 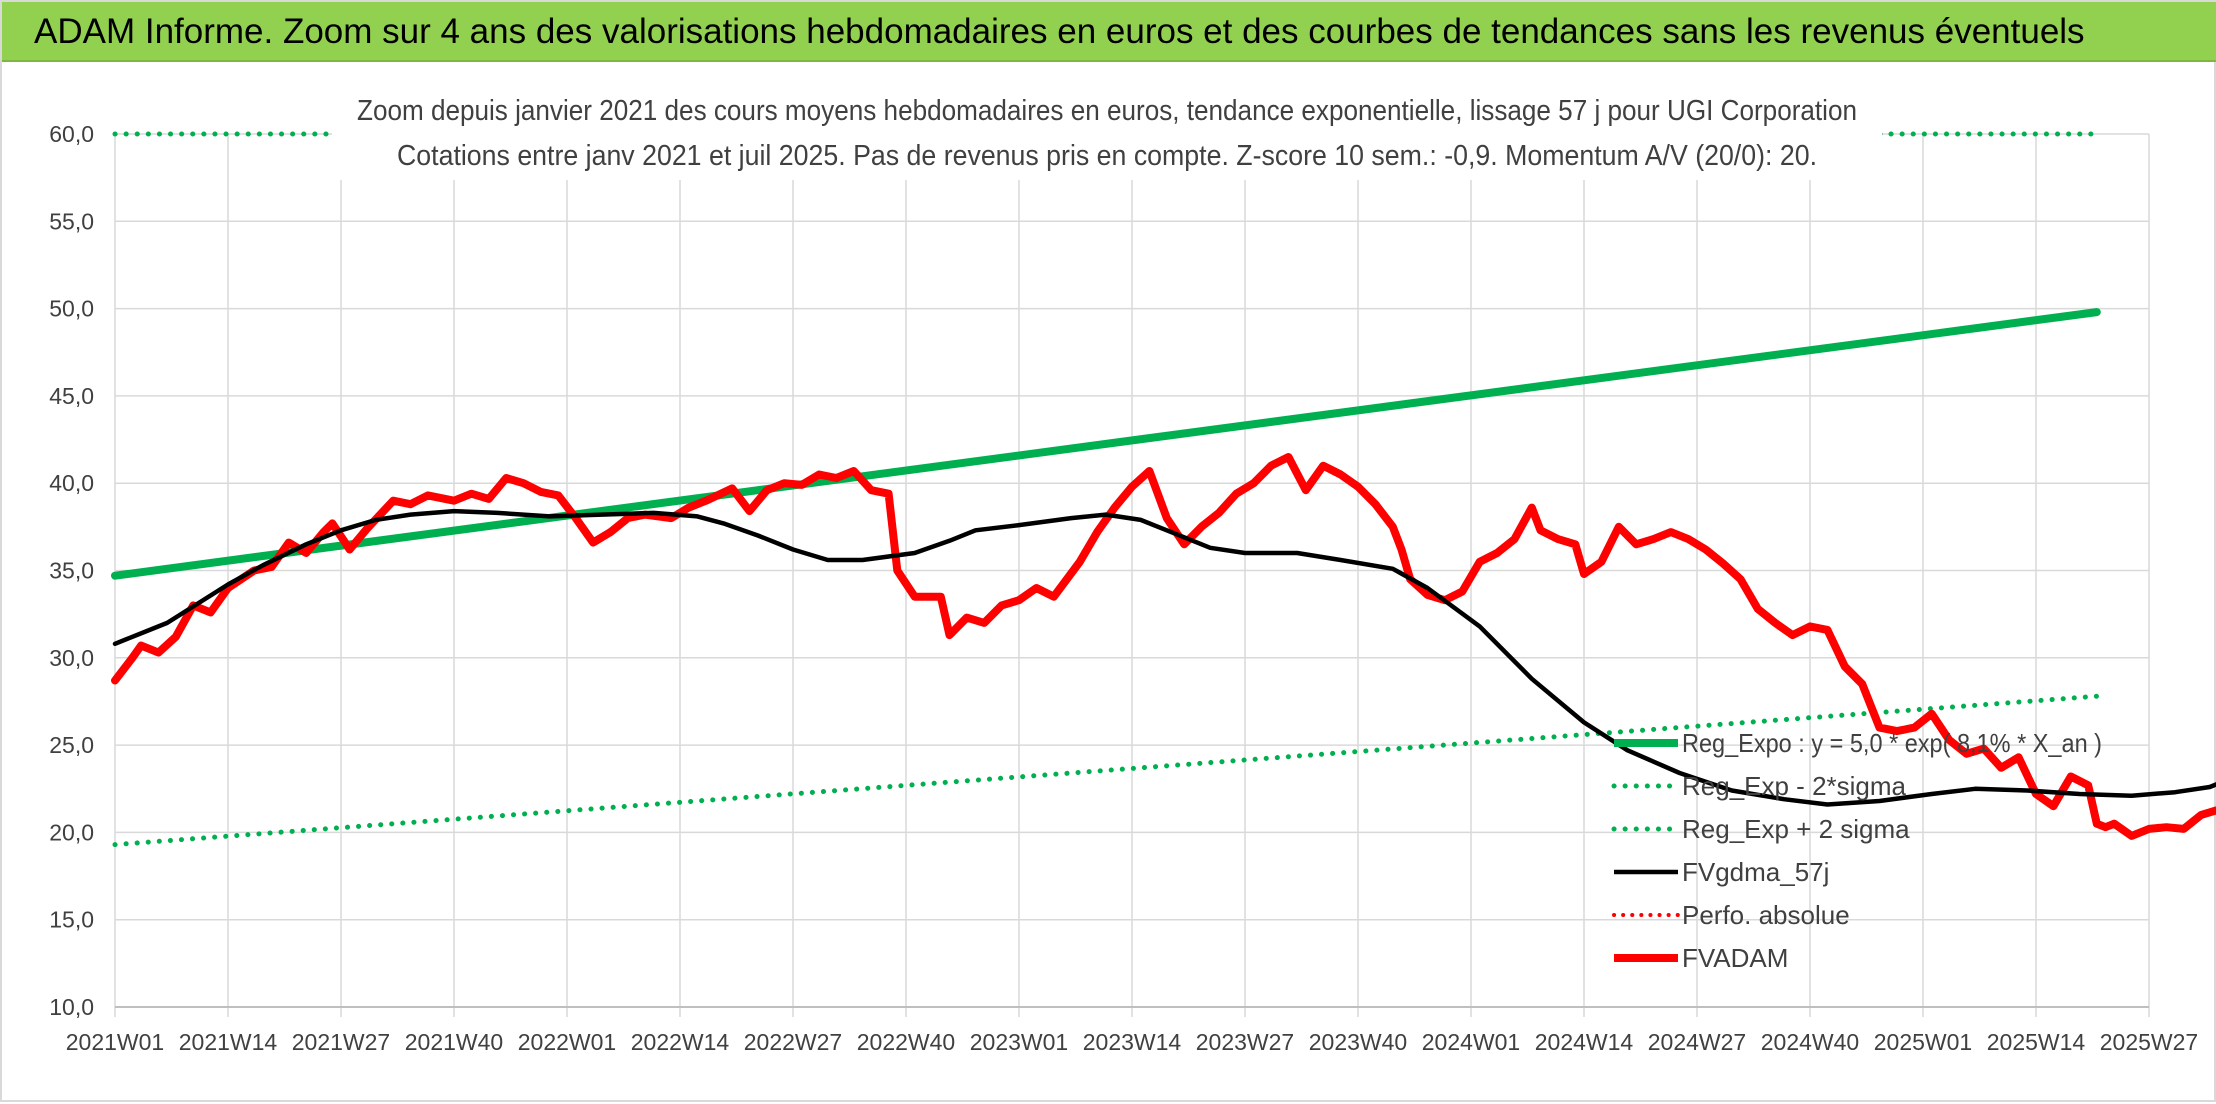 I want to click on y-tick-label: 30,0, so click(x=71, y=658).